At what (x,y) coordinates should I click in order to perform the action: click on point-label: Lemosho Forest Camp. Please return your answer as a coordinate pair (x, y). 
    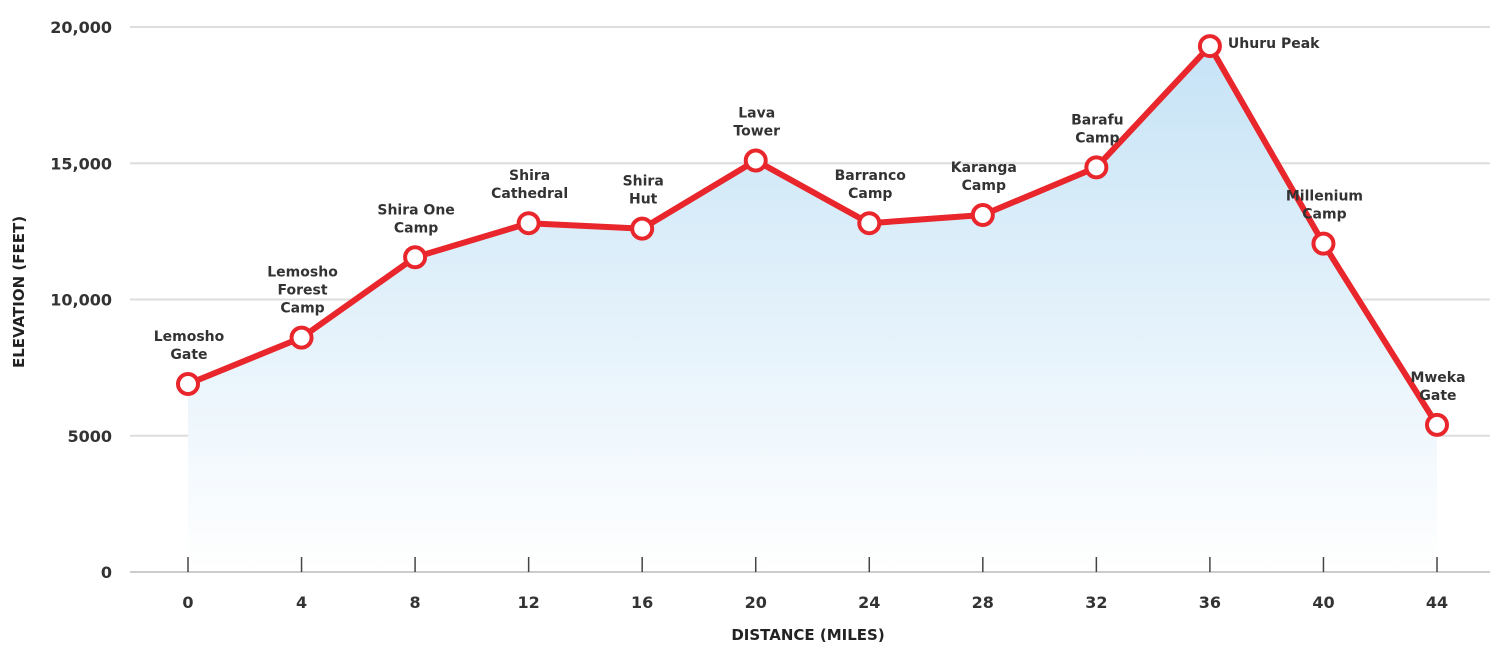
    Looking at the image, I should click on (302, 291).